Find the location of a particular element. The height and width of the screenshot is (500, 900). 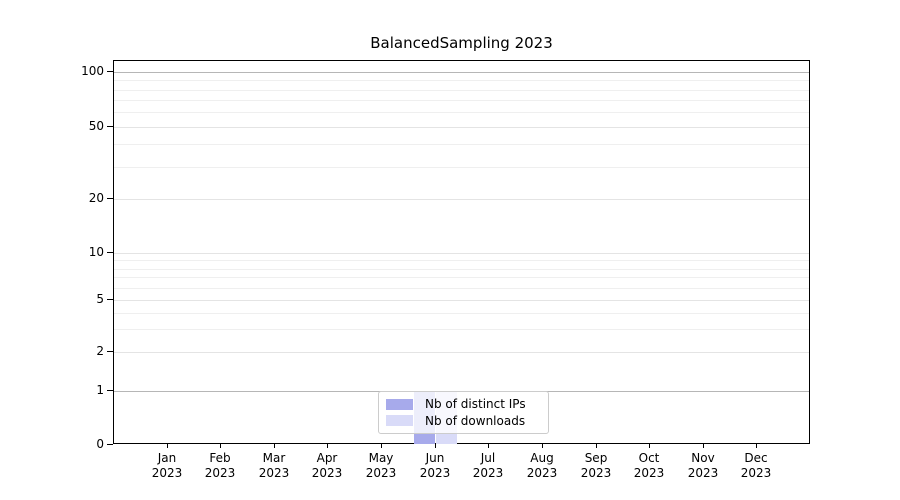

x-tick-label: Jun 2023 is located at coordinates (435, 465).